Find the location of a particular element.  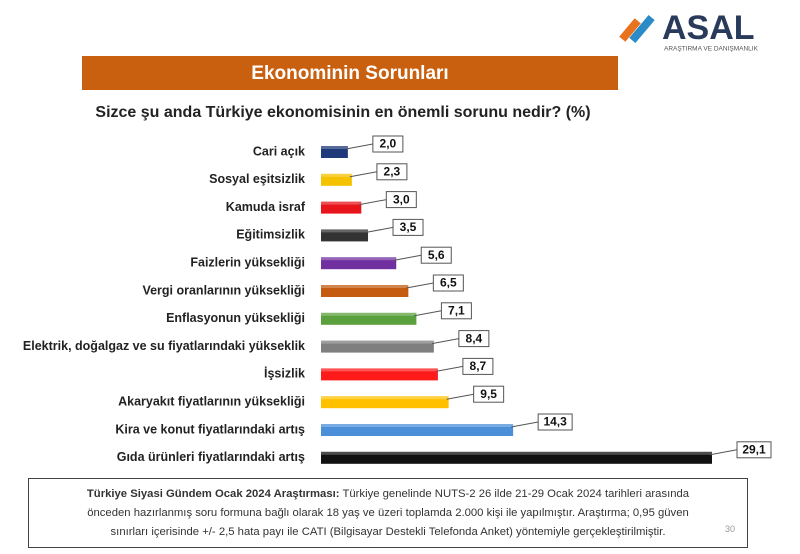

value-label: 8,7 is located at coordinates (478, 366).